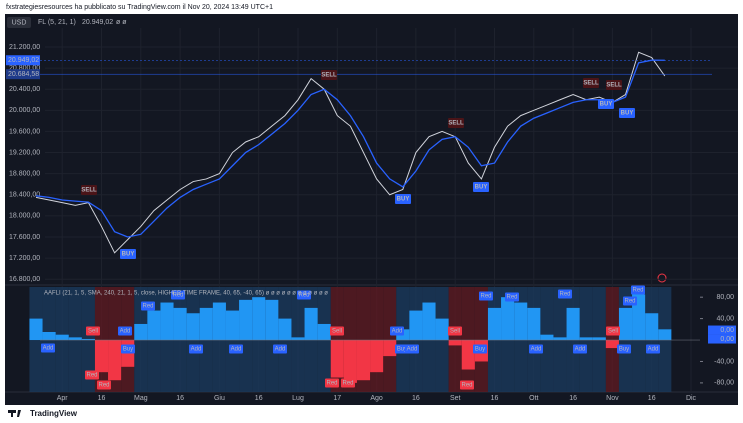  I want to click on osc-tick-label: 40,00, so click(725, 318).